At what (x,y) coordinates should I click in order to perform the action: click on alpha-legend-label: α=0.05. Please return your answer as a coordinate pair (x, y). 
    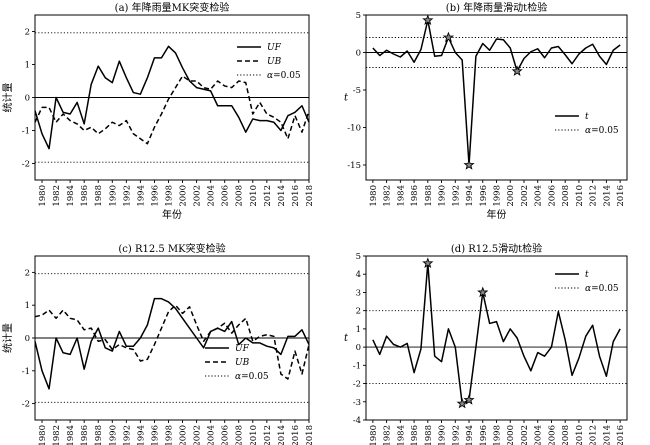
    Looking at the image, I should click on (602, 131).